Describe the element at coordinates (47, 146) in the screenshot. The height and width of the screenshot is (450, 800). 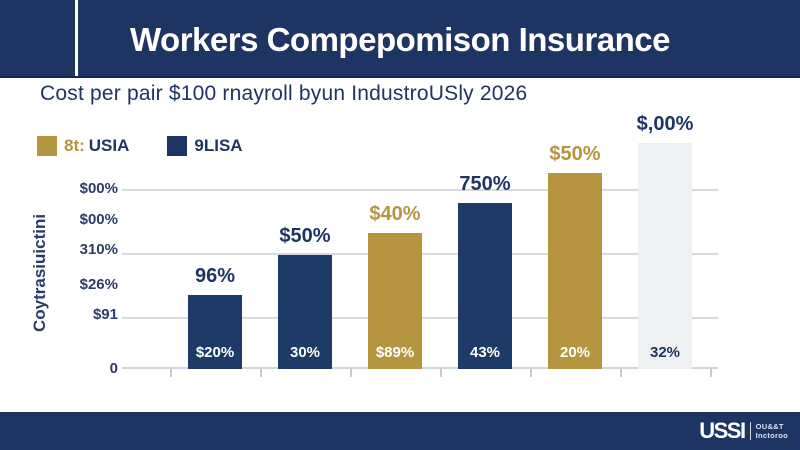
I see `legend-swatch-gold` at that location.